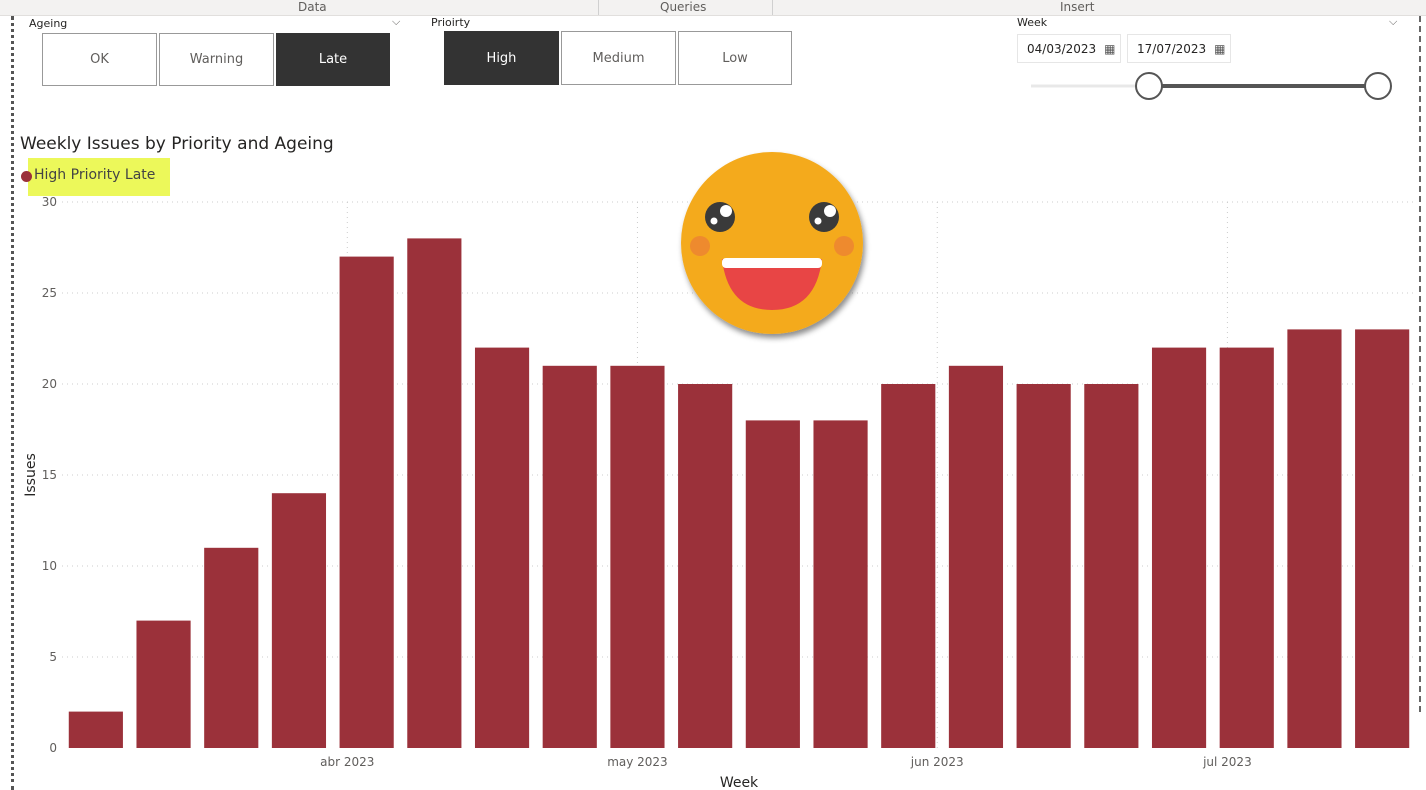 This screenshot has height=790, width=1426. Describe the element at coordinates (937, 762) in the screenshot. I see `x-tick-label: jun 2023` at that location.